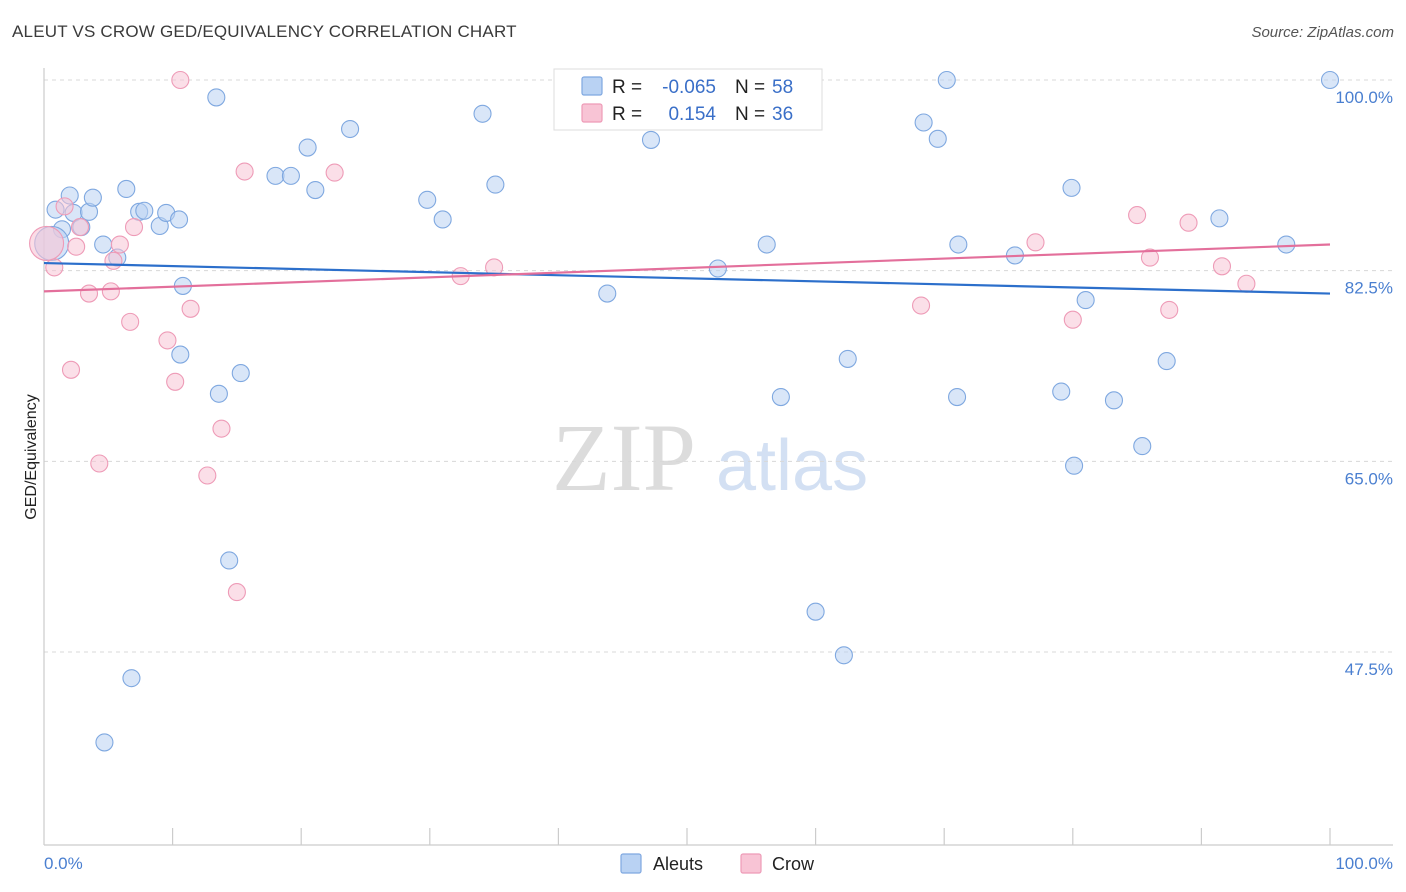  Describe the element at coordinates (689, 87) in the screenshot. I see `legend-r-value-aleuts: -0.065` at that location.